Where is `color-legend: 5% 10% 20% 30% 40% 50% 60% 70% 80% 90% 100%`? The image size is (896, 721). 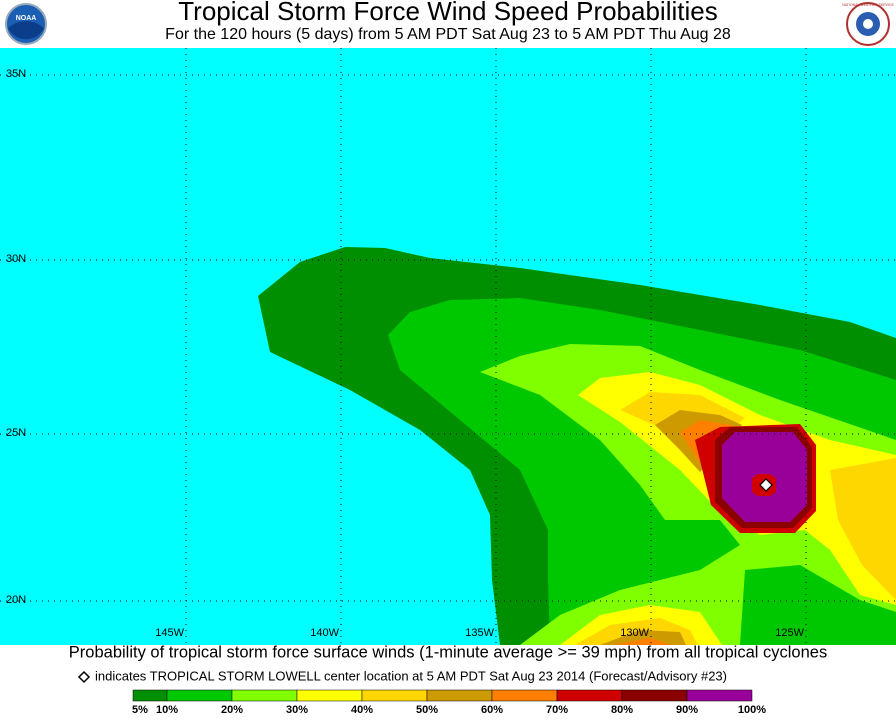
color-legend: 5% 10% 20% 30% 40% 50% 60% 70% 80% 90% 100% is located at coordinates (449, 702).